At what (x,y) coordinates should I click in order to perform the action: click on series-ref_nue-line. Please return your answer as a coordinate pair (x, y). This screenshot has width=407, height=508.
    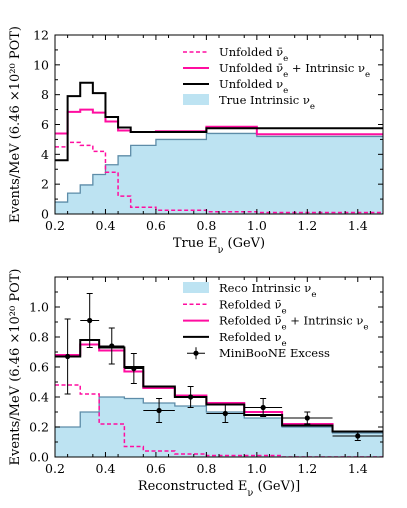
    Looking at the image, I should click on (219, 386).